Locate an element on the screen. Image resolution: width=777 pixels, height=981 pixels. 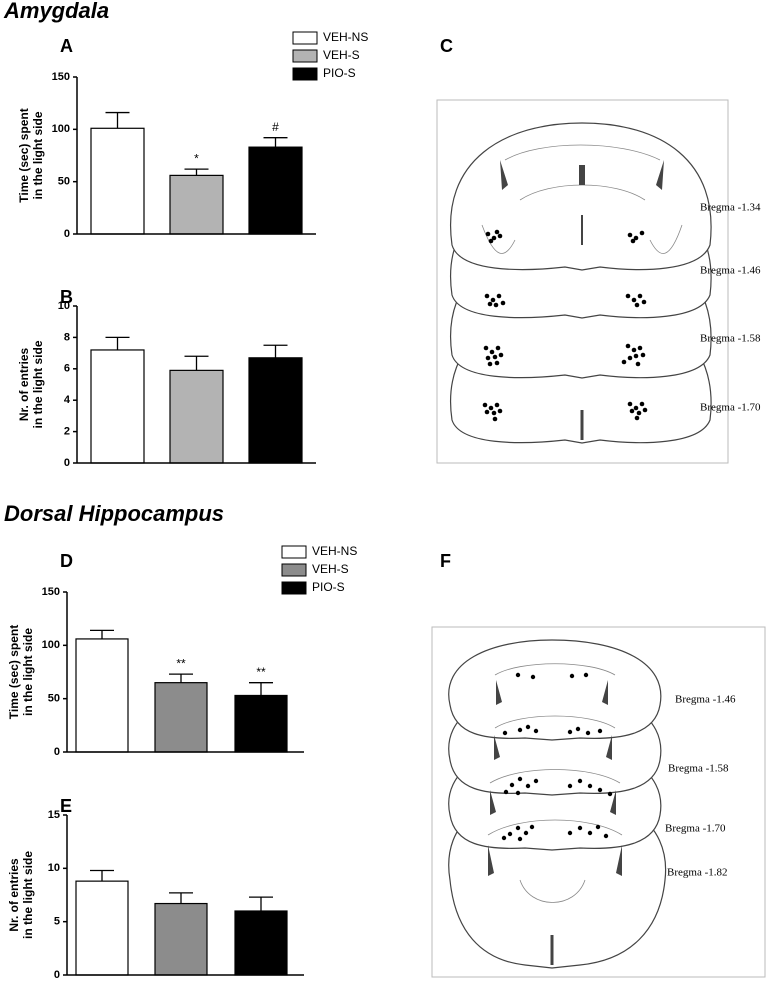
y-tick-label: 2 is located at coordinates (67, 432).